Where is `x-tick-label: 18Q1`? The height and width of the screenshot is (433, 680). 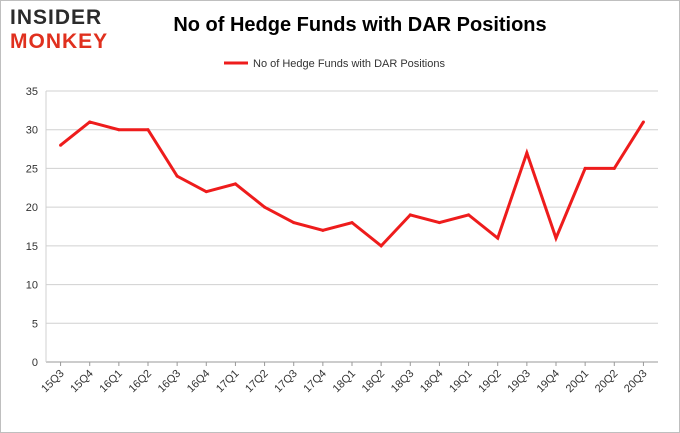 x-tick-label: 18Q1 is located at coordinates (345, 382).